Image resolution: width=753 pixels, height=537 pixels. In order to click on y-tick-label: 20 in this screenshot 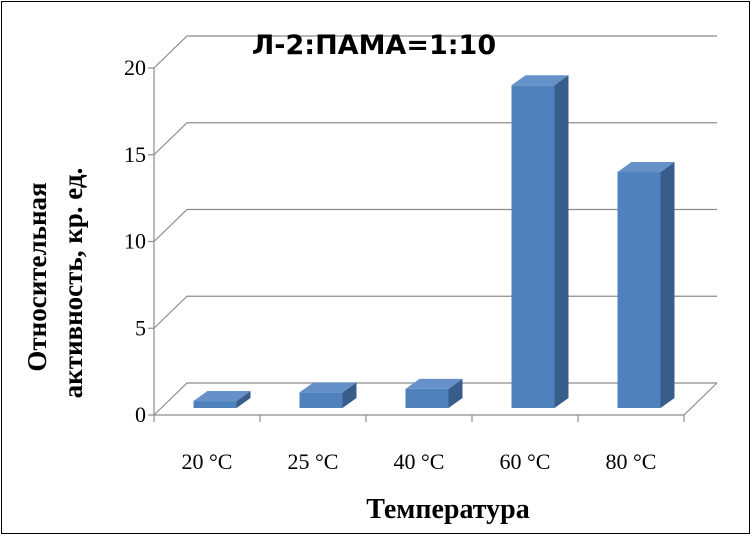, I will do `click(135, 67)`.